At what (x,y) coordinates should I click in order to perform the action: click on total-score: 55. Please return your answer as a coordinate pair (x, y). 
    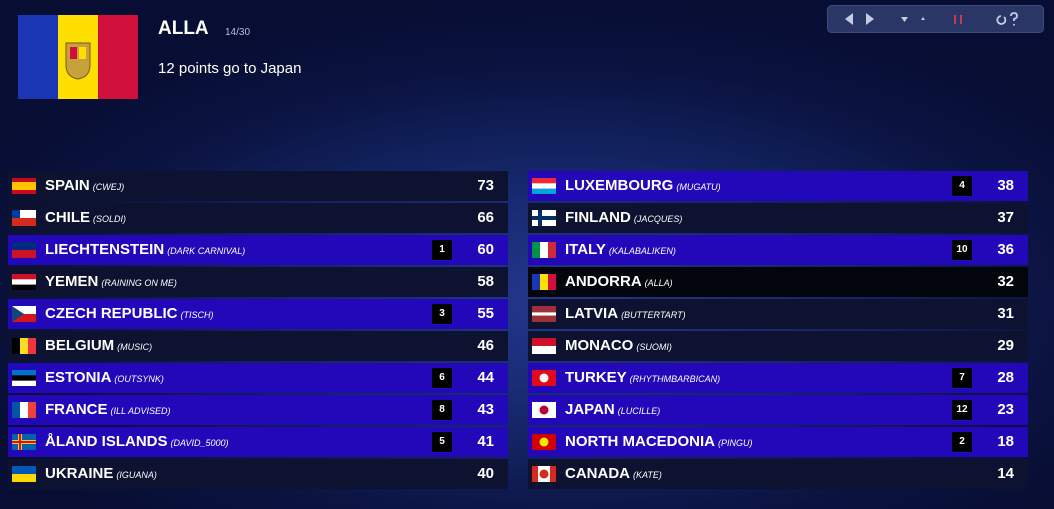
    Looking at the image, I should click on (485, 313).